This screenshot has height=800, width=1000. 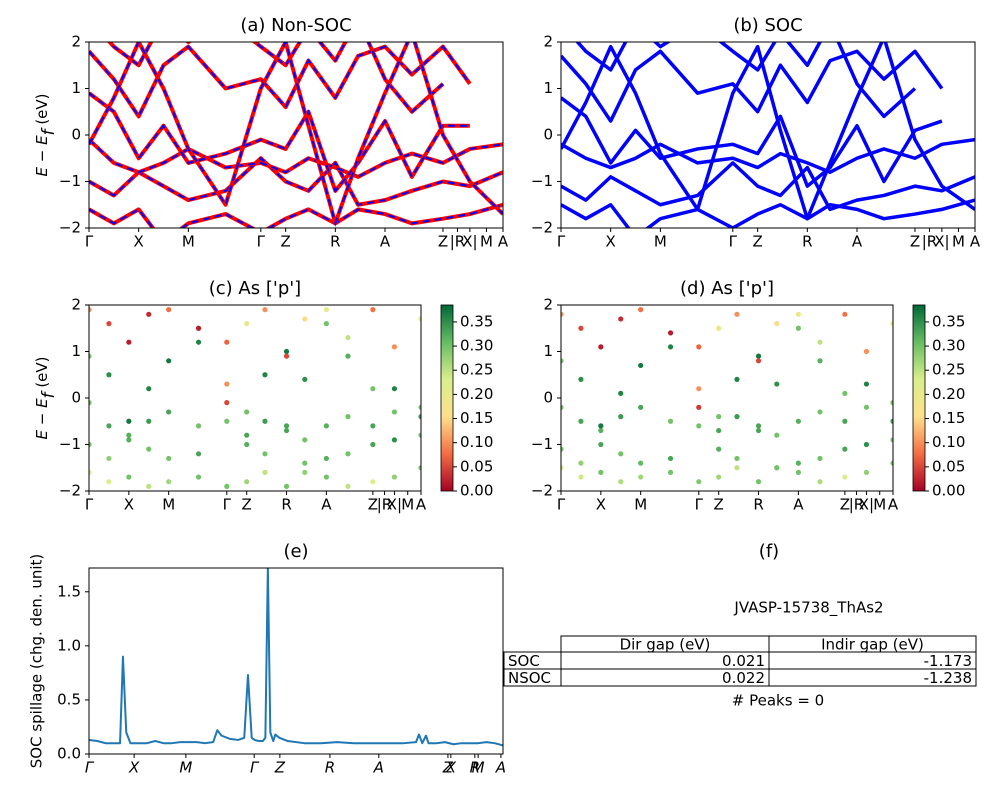 What do you see at coordinates (139, 242) in the screenshot?
I see `x-tick-label: X` at bounding box center [139, 242].